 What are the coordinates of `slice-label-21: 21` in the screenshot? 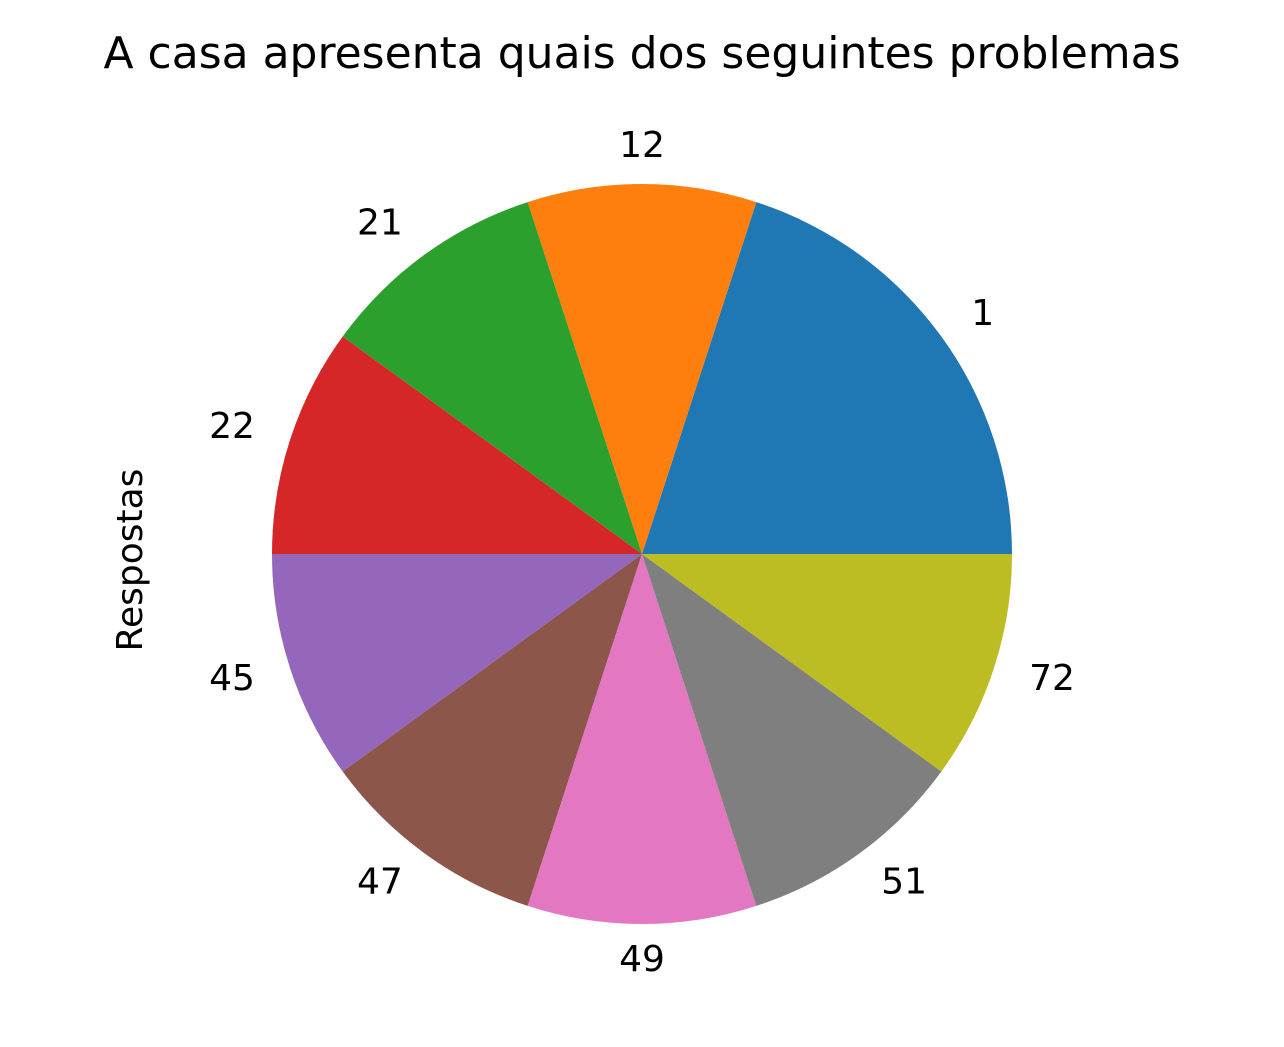 It's located at (380, 223).